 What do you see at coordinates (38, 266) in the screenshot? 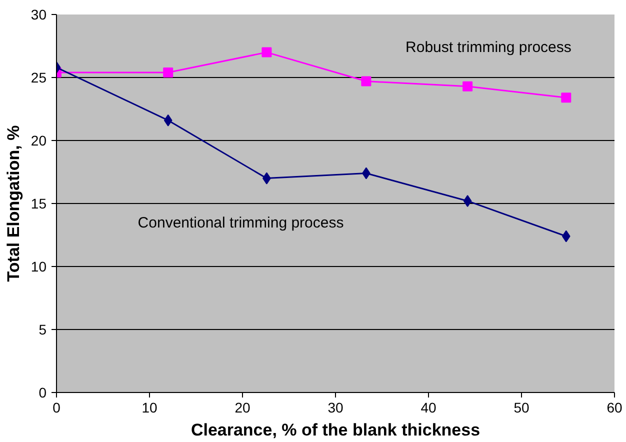
I see `y-tick-label: 10` at bounding box center [38, 266].